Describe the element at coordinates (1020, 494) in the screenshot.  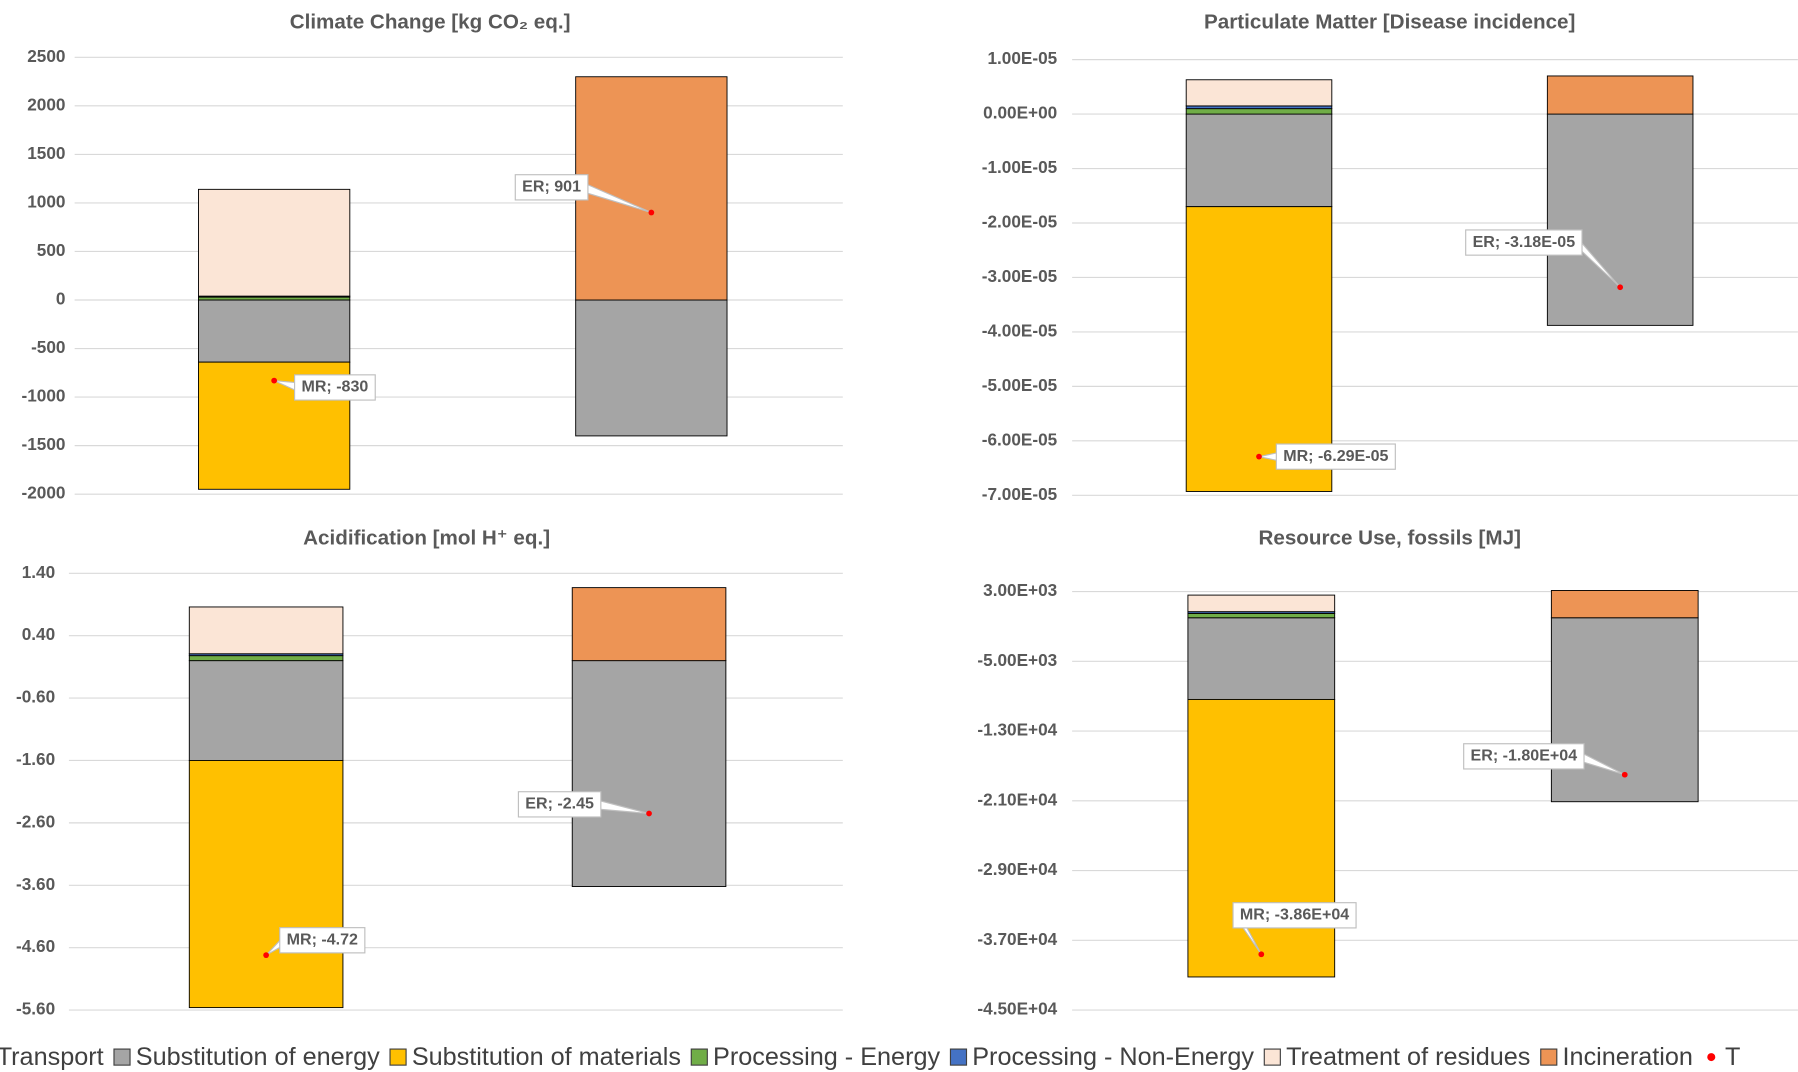
I see `y-tick-label: -7.00E-05` at that location.